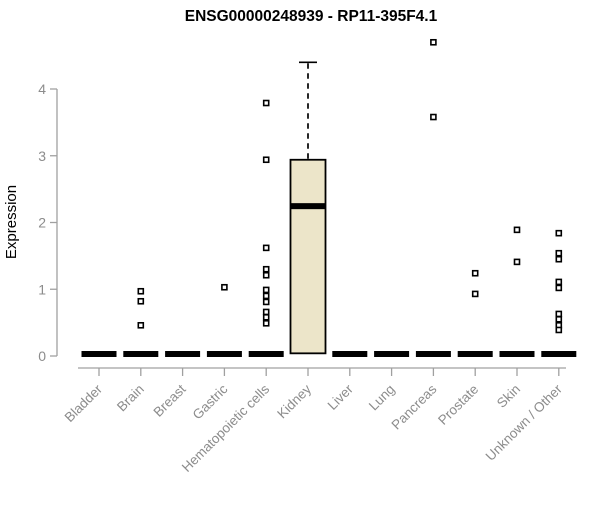  I want to click on y-tick-label: 1, so click(42, 289).